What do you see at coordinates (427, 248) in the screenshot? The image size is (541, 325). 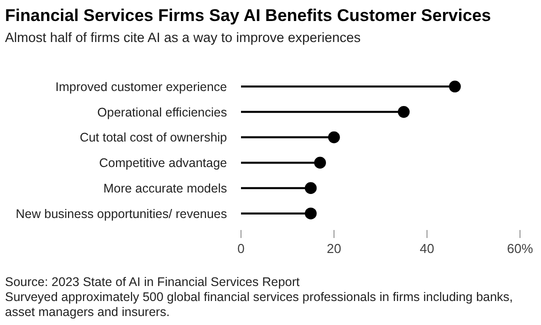 I see `x-tick-label: 40` at bounding box center [427, 248].